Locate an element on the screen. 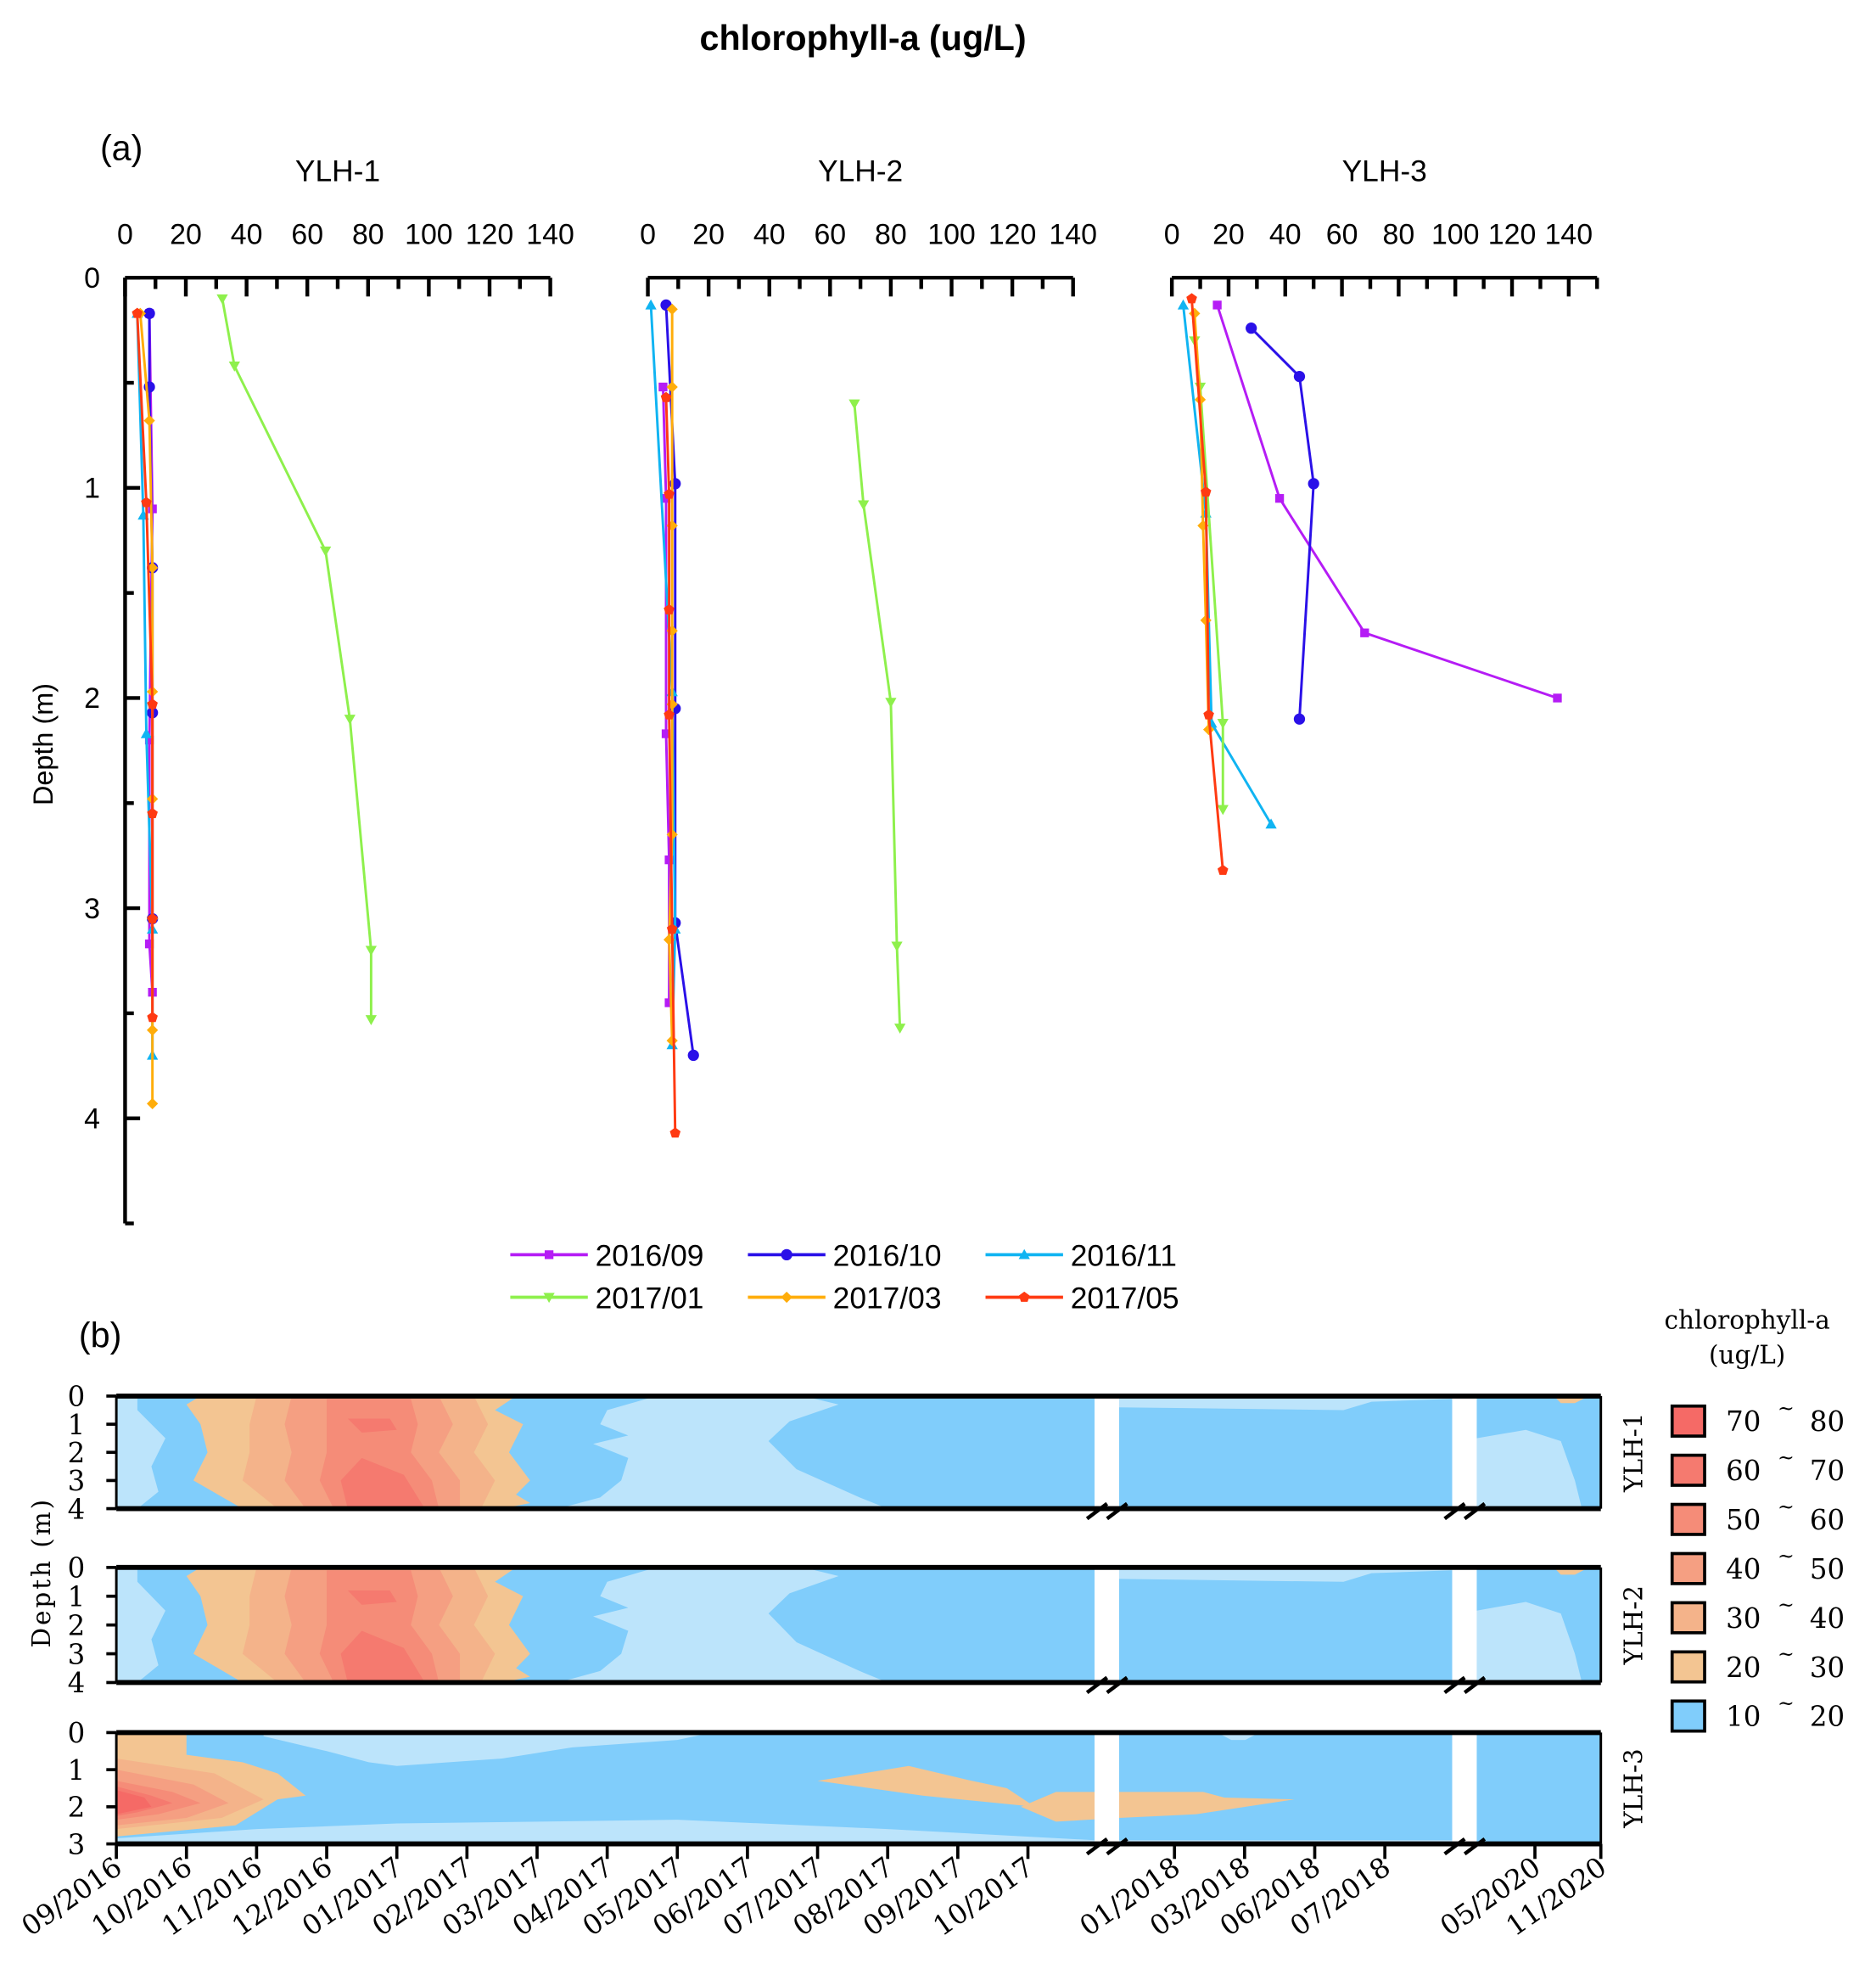 The width and height of the screenshot is (1876, 1969). legend-item: 2017/05 is located at coordinates (1082, 1298).